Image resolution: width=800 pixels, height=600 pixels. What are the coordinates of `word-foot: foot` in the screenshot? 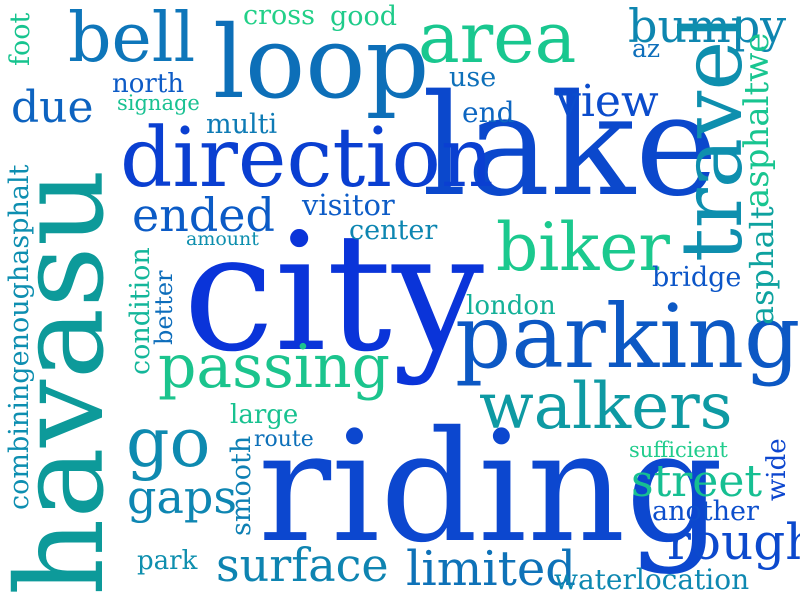 It's located at (20, 39).